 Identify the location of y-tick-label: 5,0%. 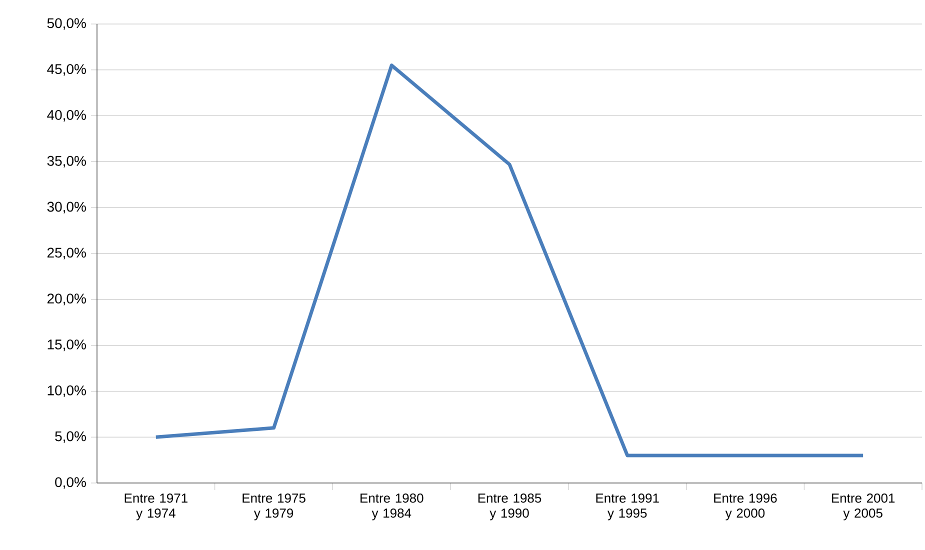
(70, 437).